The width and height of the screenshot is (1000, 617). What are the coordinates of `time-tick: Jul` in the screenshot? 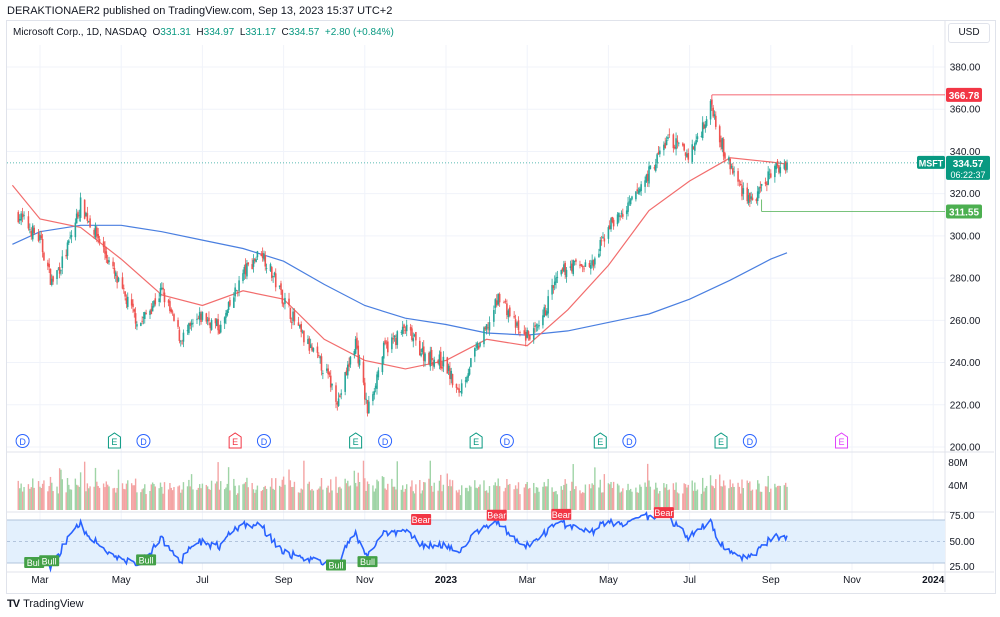 It's located at (689, 580).